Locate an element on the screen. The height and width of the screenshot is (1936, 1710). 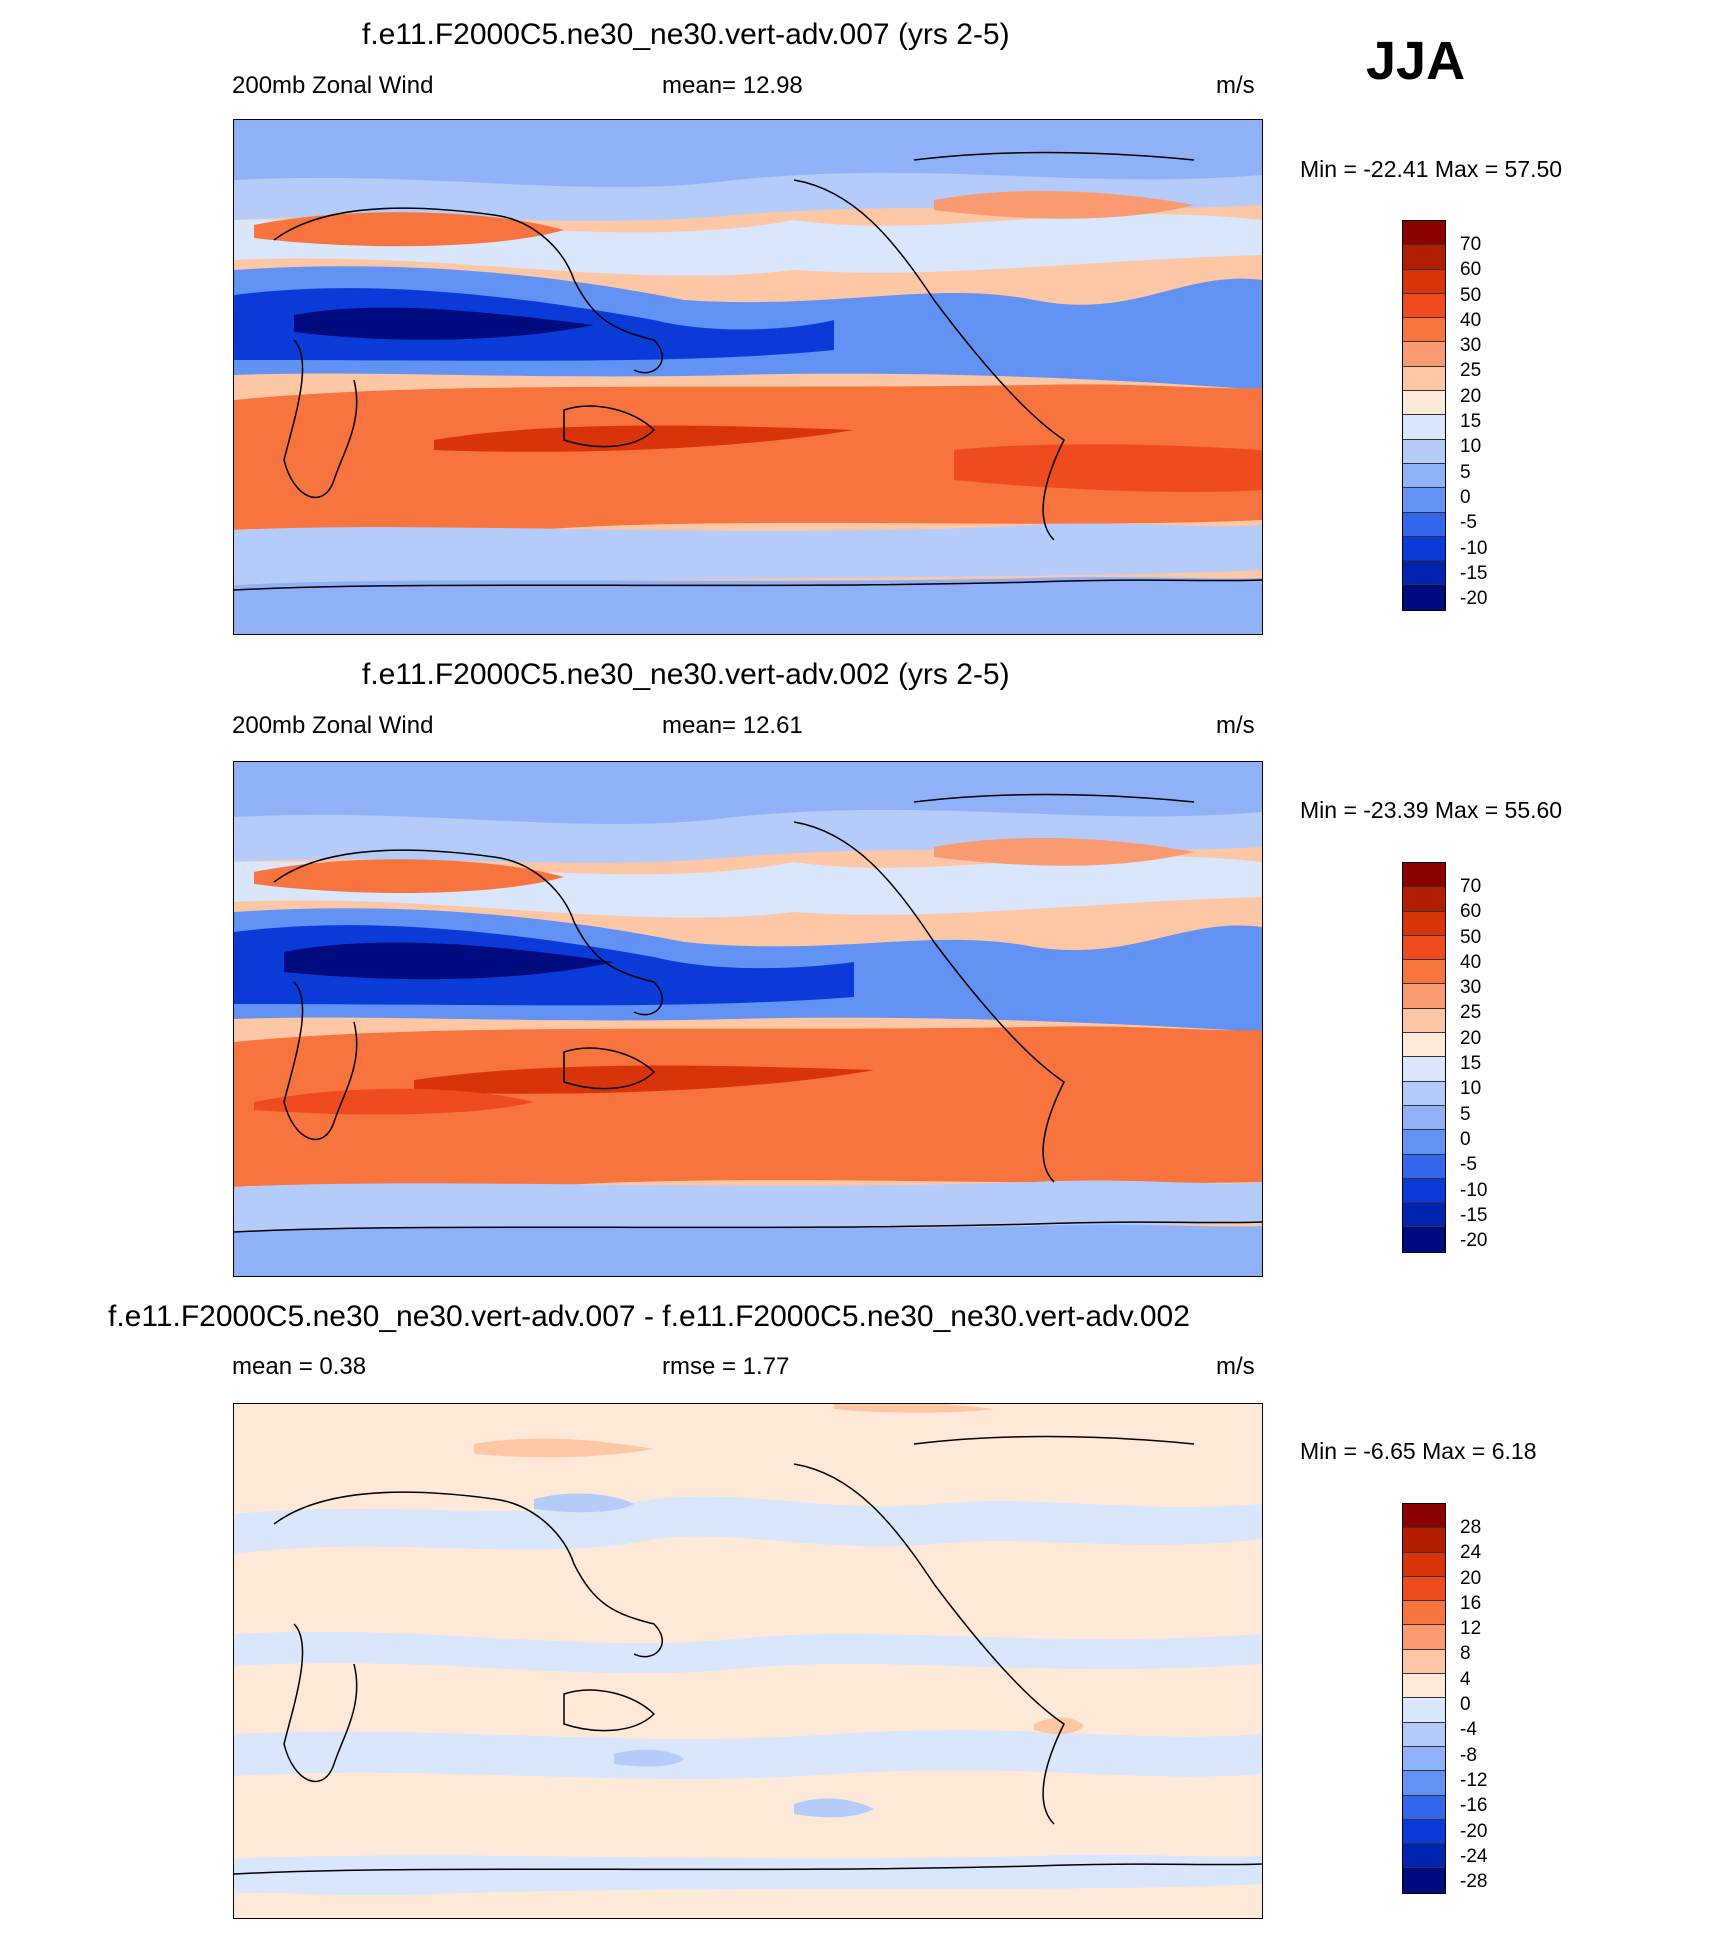
panel-3-units: m/s is located at coordinates (1235, 1366).